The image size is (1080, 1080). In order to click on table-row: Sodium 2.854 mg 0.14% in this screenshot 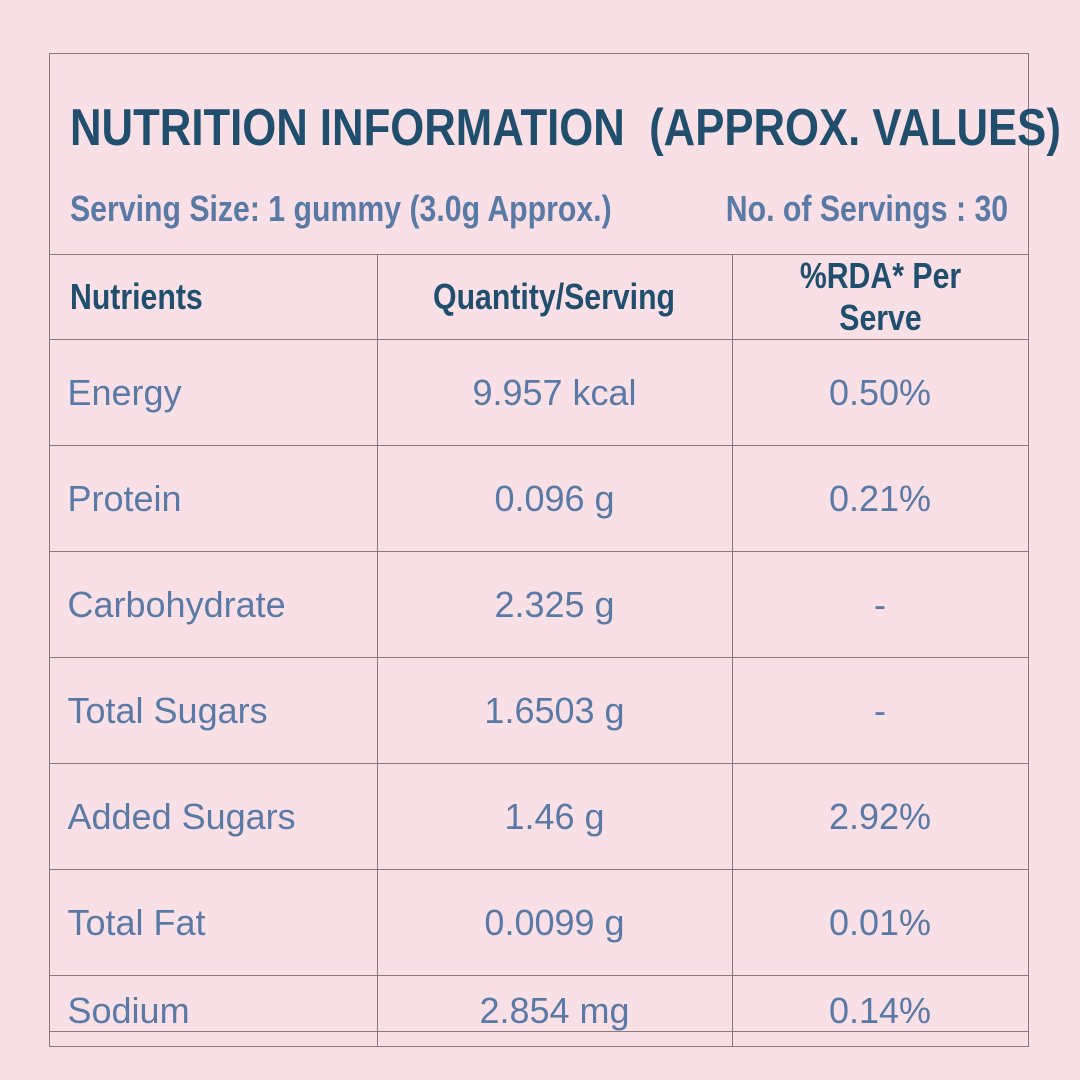, I will do `click(538, 1011)`.